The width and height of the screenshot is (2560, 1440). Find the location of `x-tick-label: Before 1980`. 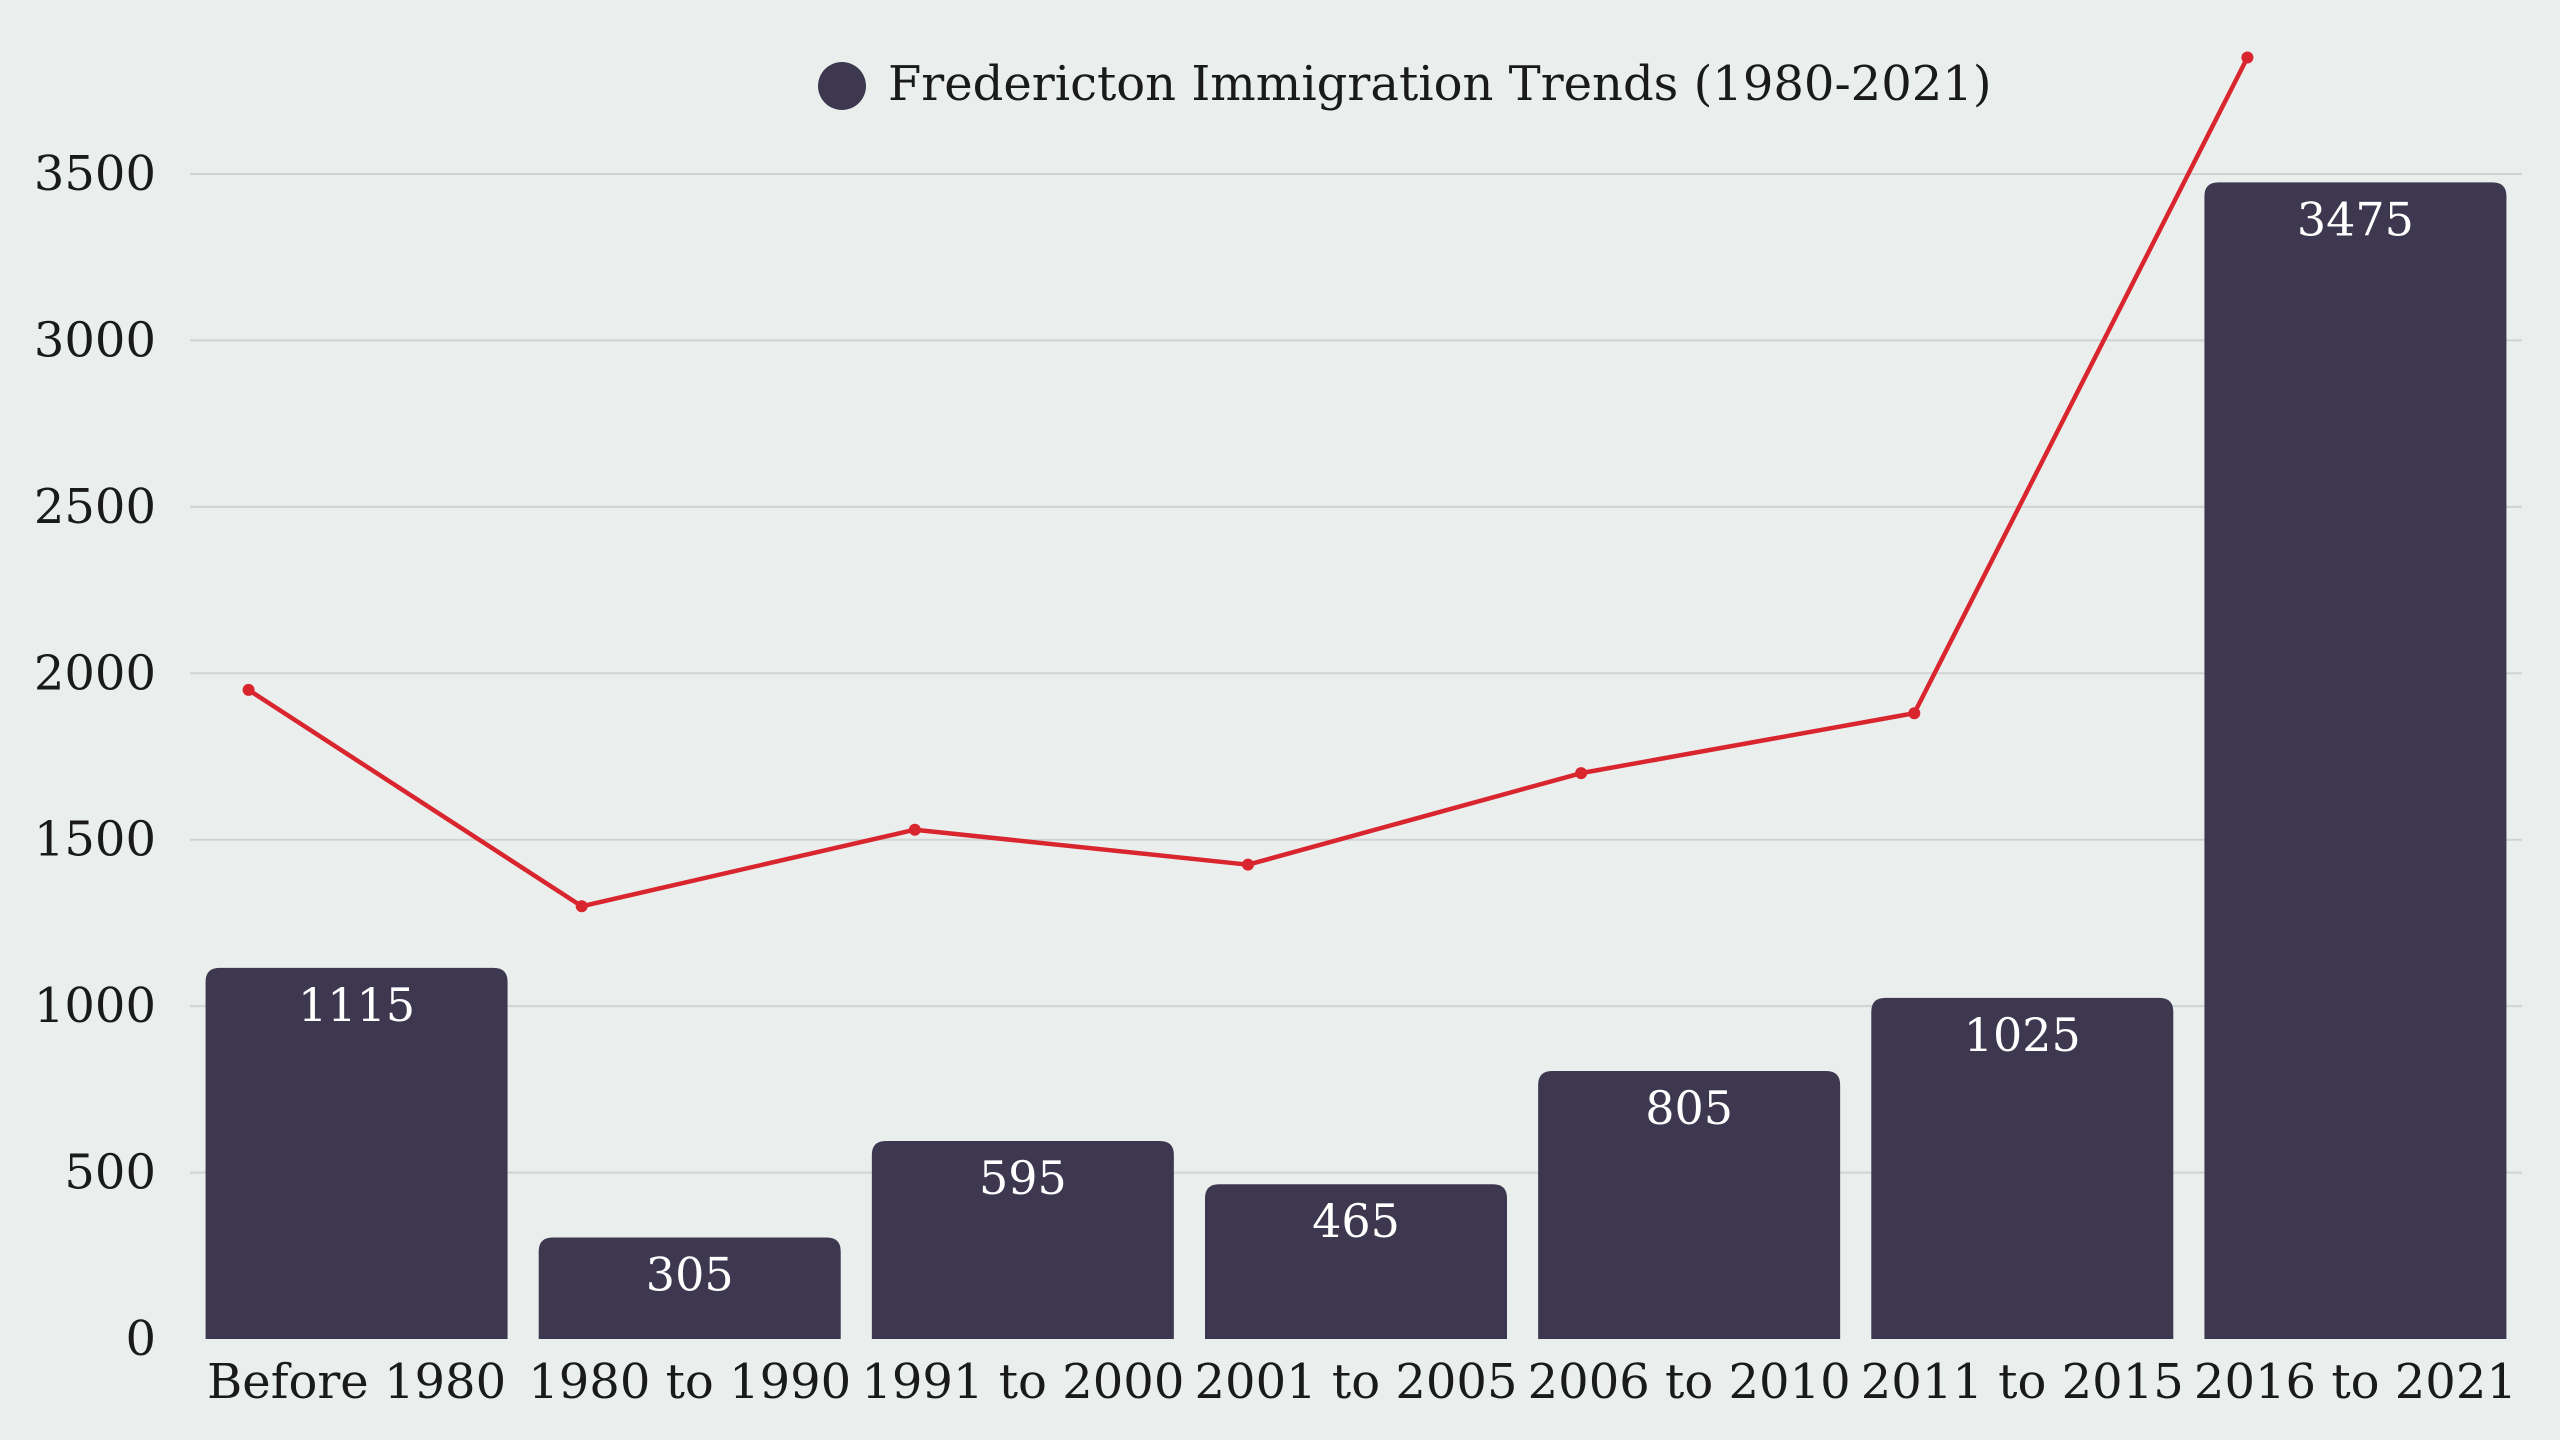

x-tick-label: Before 1980 is located at coordinates (356, 1382).